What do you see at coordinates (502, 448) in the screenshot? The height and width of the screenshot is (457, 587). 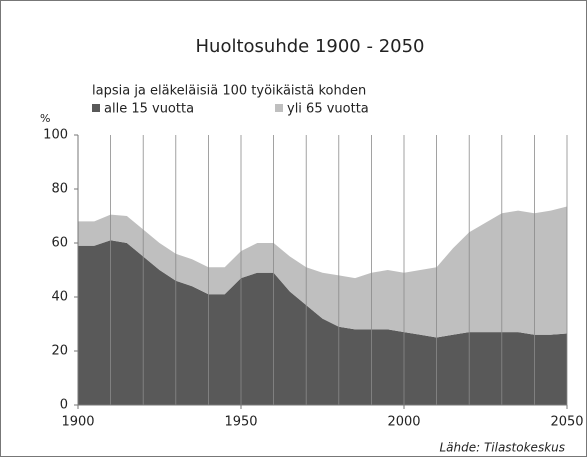 I see `source: Lähde: Tilastokeskus` at bounding box center [502, 448].